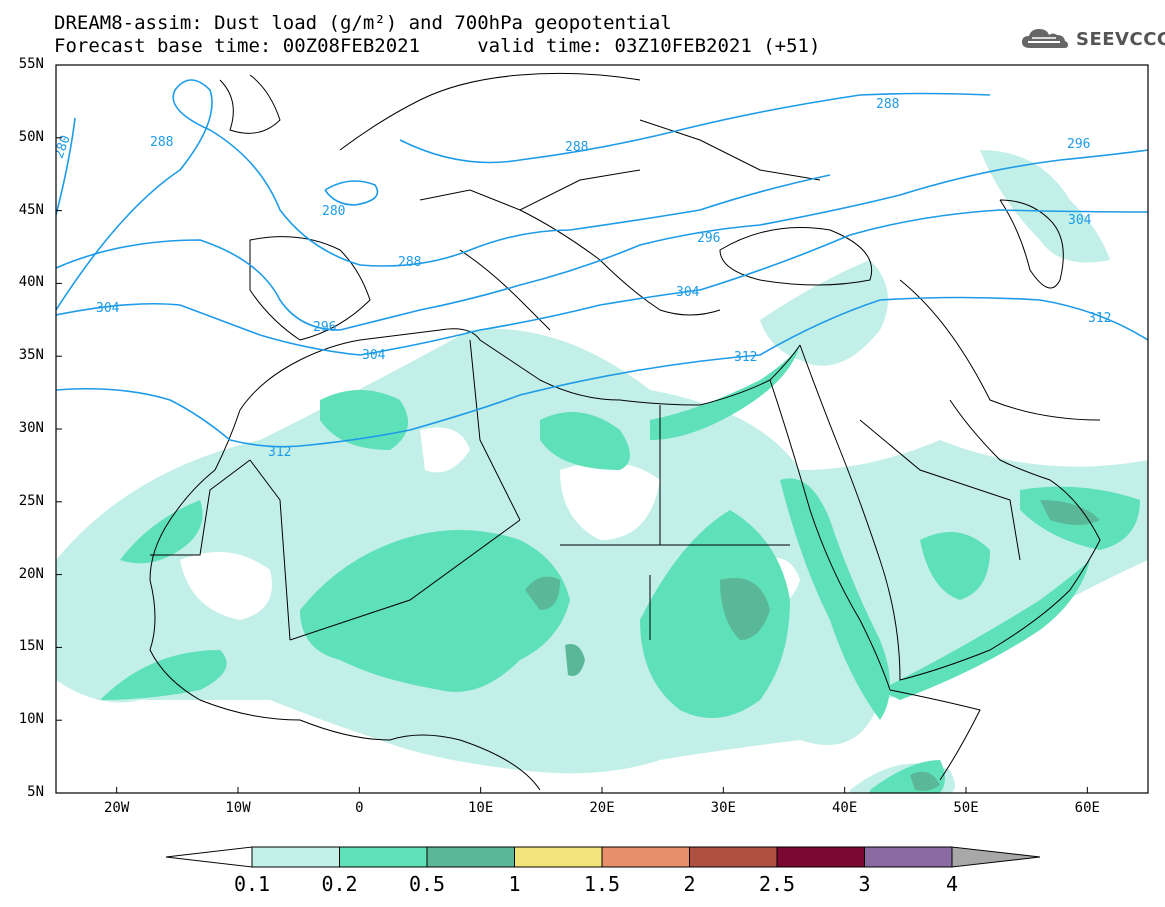 This screenshot has width=1165, height=907. Describe the element at coordinates (270, 550) in the screenshot. I see `border-morocco-algeria` at that location.